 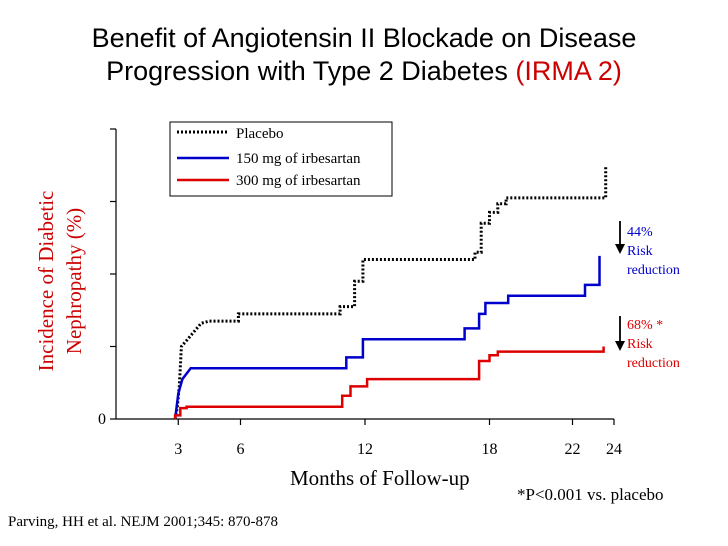 What do you see at coordinates (640, 251) in the screenshot?
I see `annotation-blue-line2: Risk` at bounding box center [640, 251].